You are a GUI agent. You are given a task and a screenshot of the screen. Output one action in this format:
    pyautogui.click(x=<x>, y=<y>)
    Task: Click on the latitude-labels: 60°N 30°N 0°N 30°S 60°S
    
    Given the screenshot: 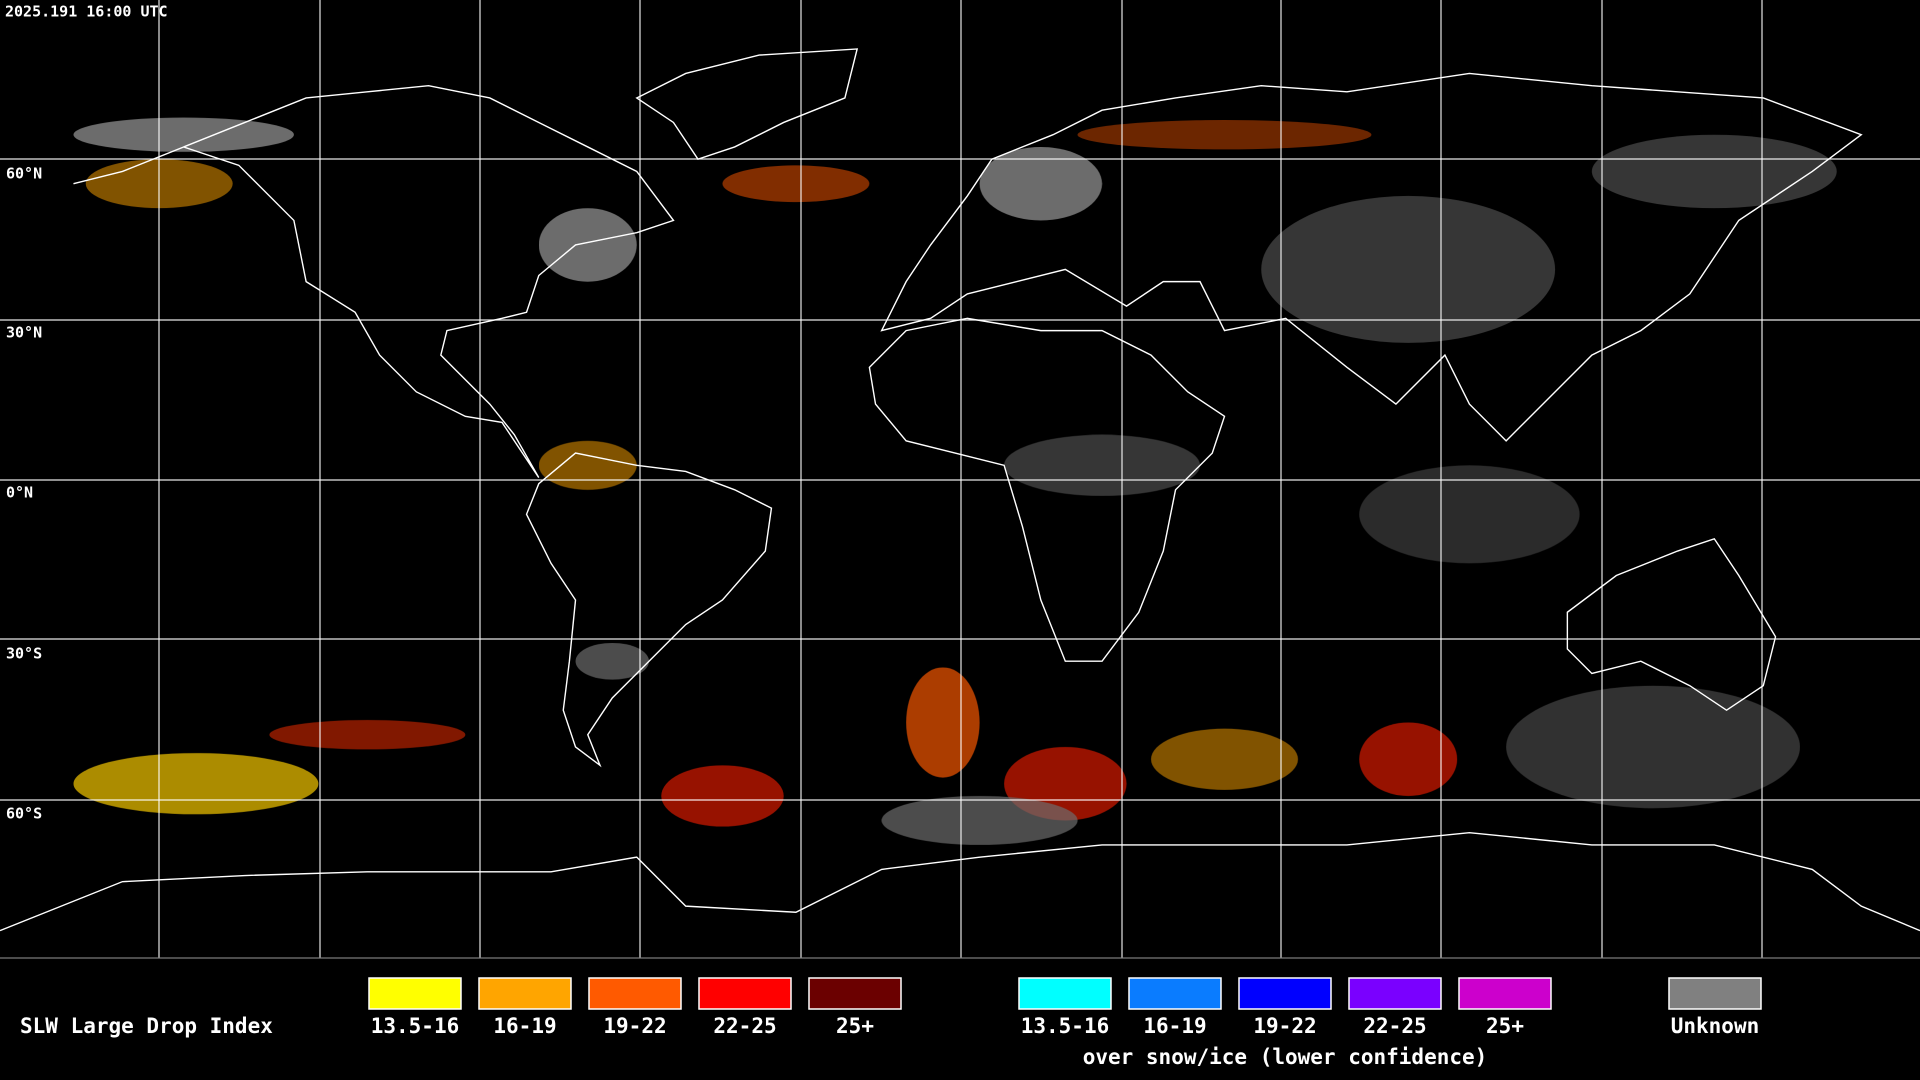 What is the action you would take?
    pyautogui.click(x=24, y=494)
    